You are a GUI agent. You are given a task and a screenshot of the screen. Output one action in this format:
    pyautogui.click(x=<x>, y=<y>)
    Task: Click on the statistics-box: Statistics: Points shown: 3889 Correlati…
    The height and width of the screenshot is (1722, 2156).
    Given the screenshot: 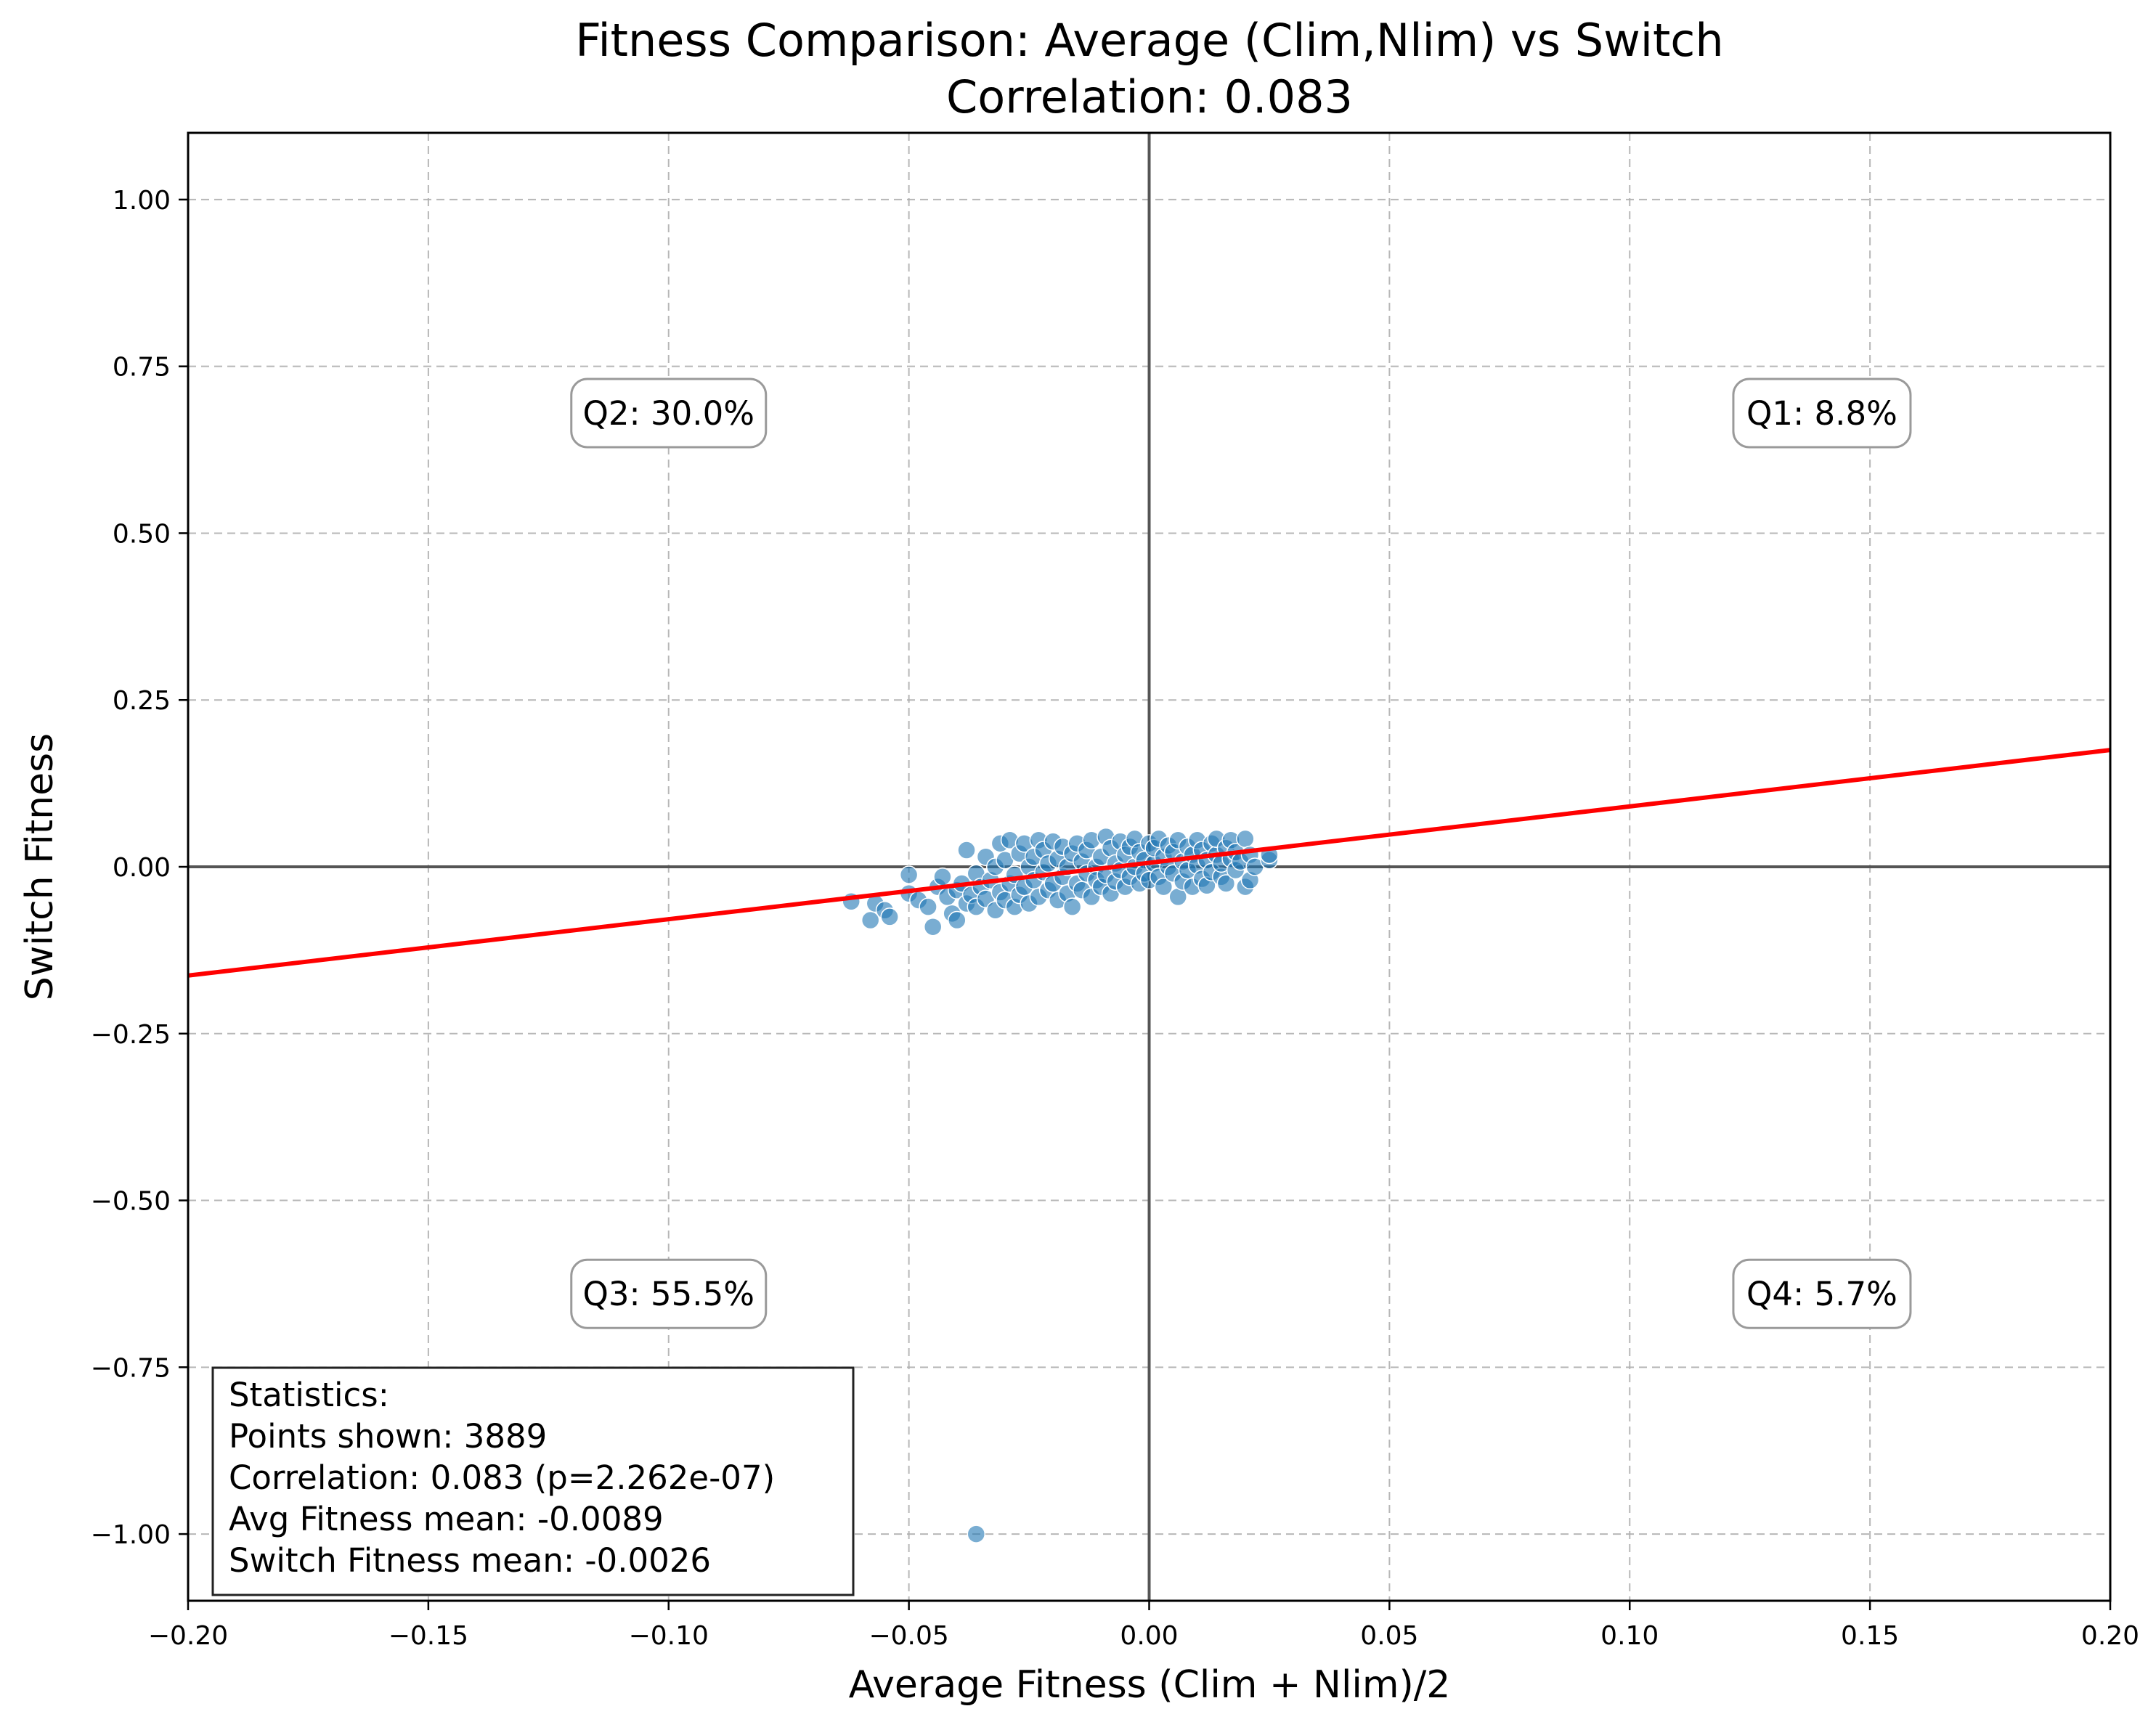 What is the action you would take?
    pyautogui.click(x=533, y=1481)
    